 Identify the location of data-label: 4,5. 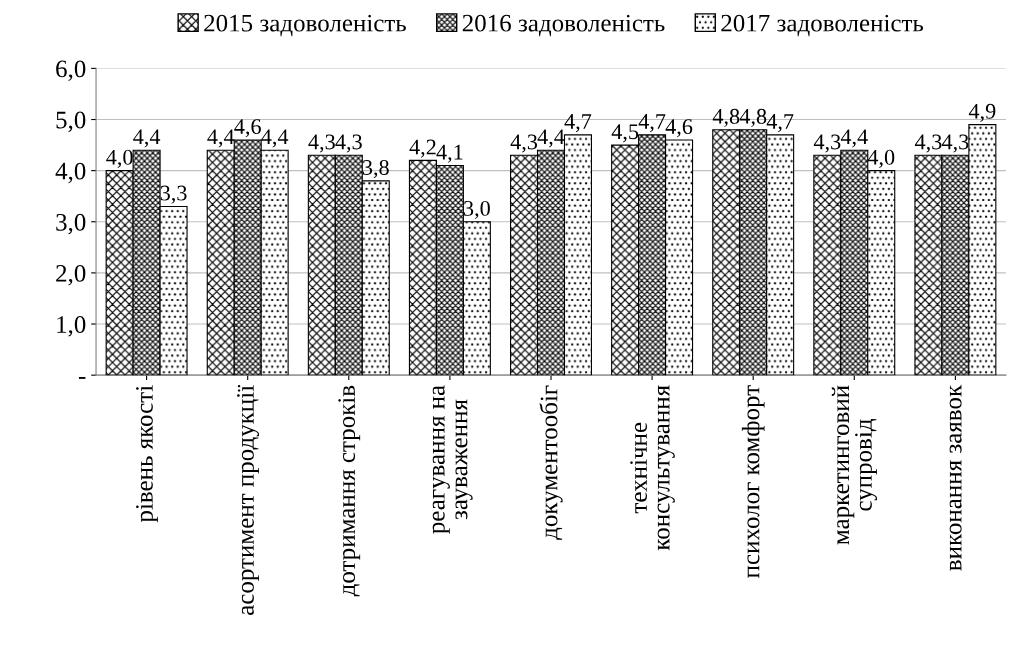
(625, 133).